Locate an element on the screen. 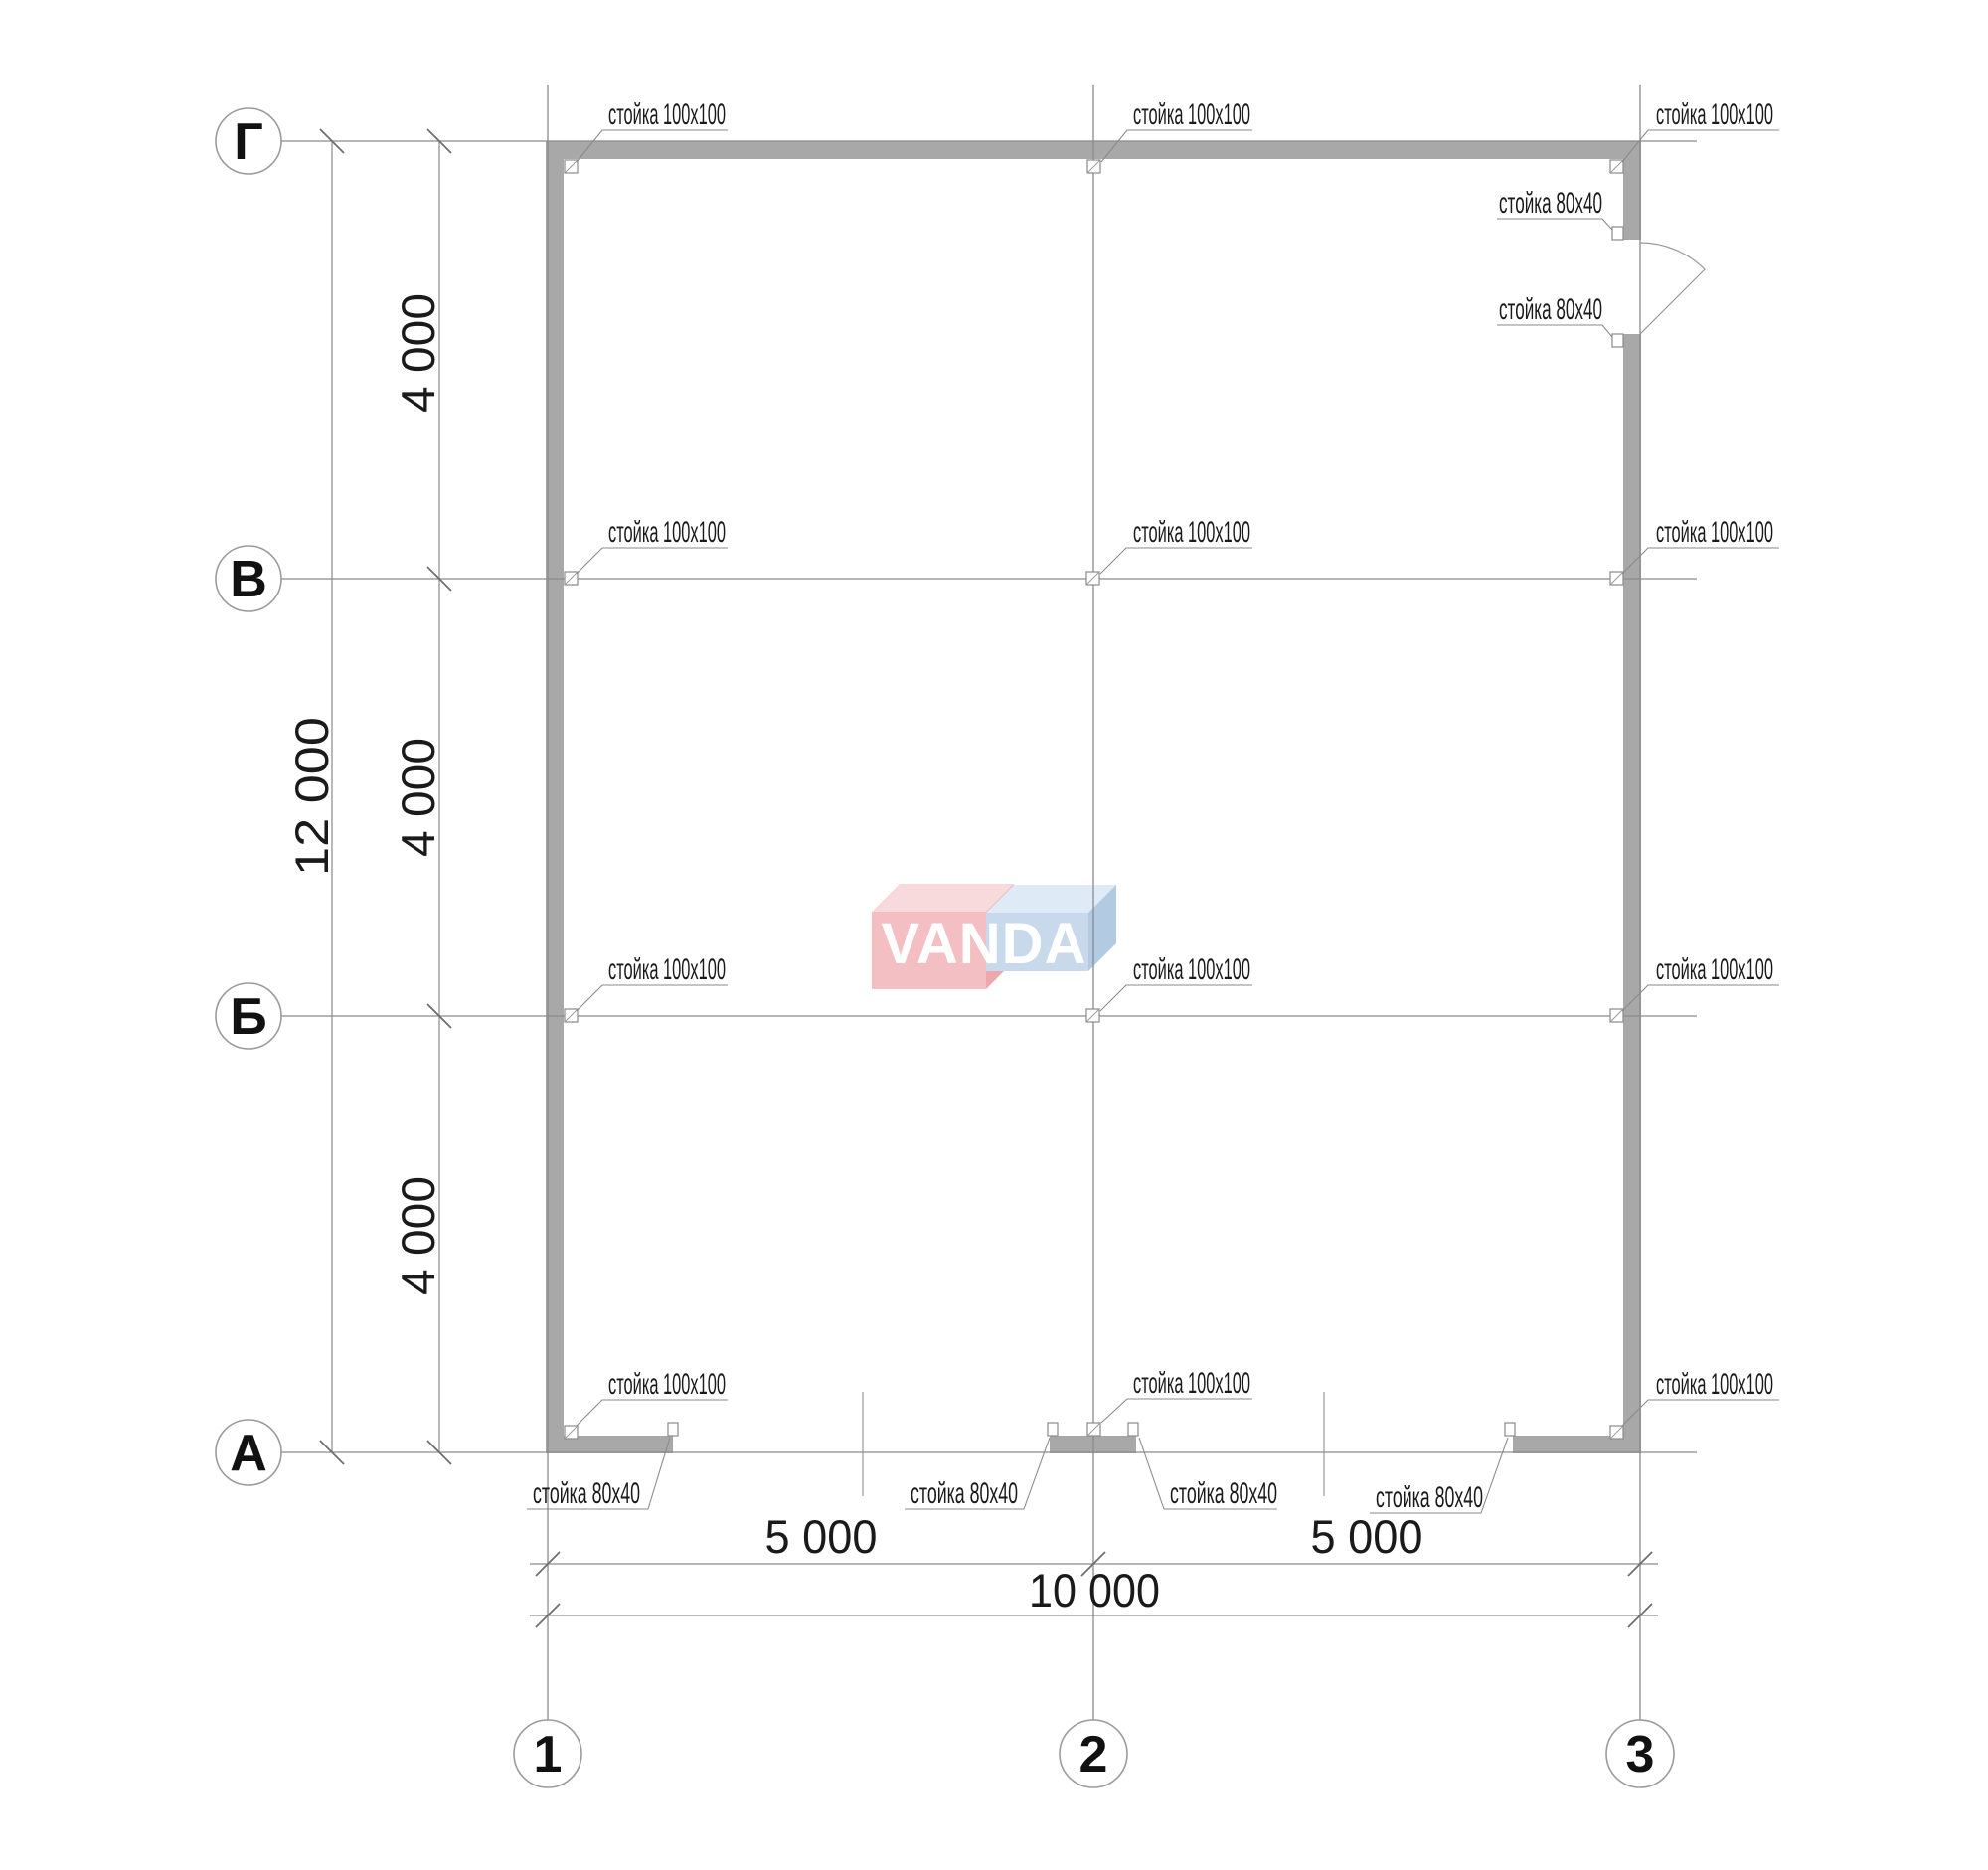 The image size is (1988, 1870). dim-text-total-width: 10 000 is located at coordinates (1094, 1590).